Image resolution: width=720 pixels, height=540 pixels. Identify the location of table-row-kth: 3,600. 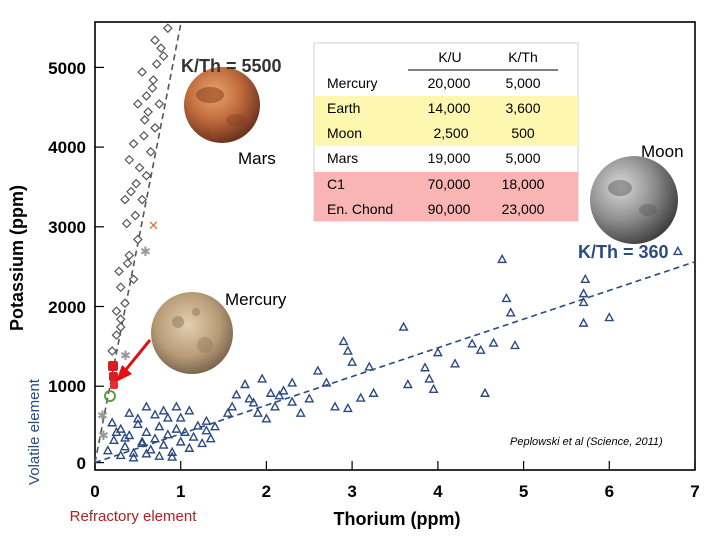
(522, 108).